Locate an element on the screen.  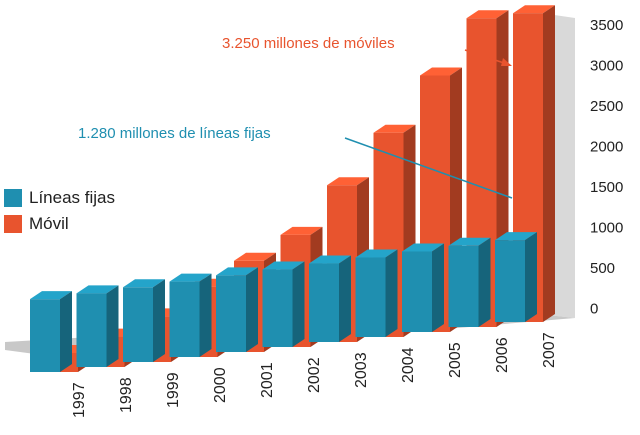
bar-fixed-1997-face is located at coordinates (45, 335).